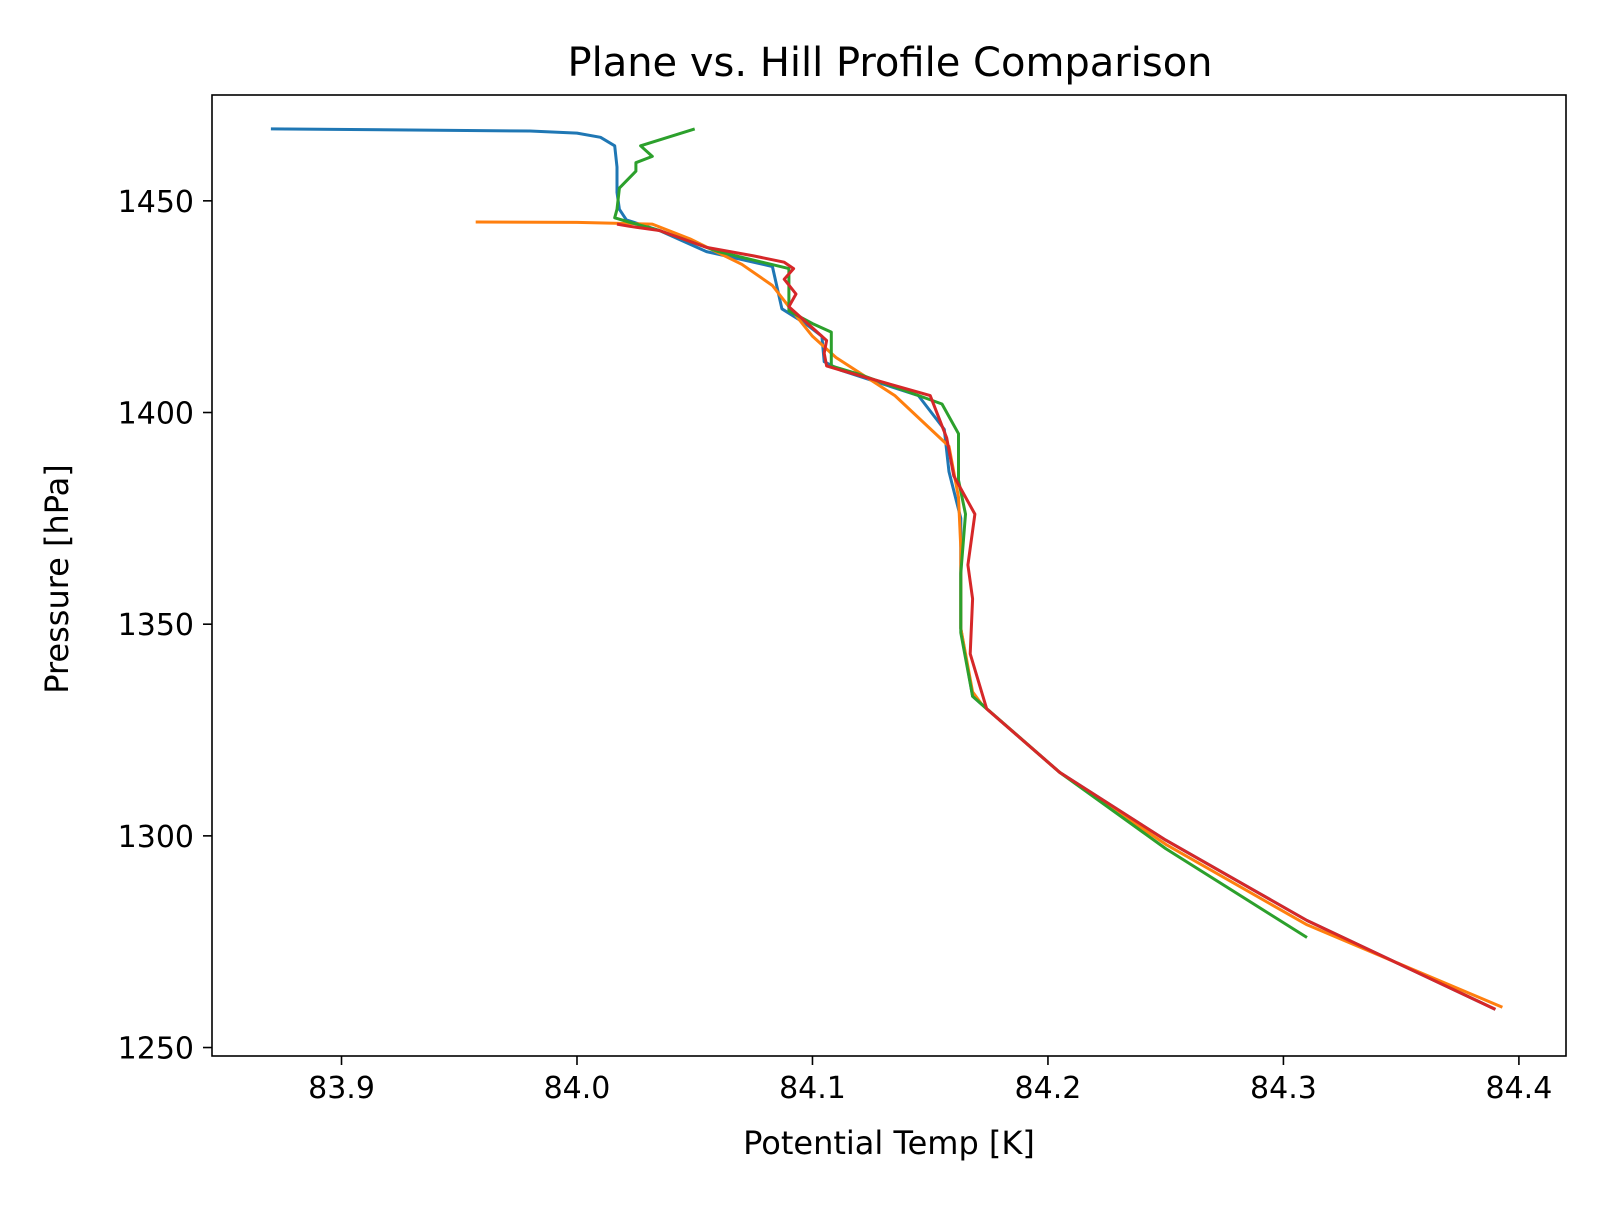 The height and width of the screenshot is (1205, 1600). What do you see at coordinates (156, 1049) in the screenshot?
I see `y-tick-label: 1250` at bounding box center [156, 1049].